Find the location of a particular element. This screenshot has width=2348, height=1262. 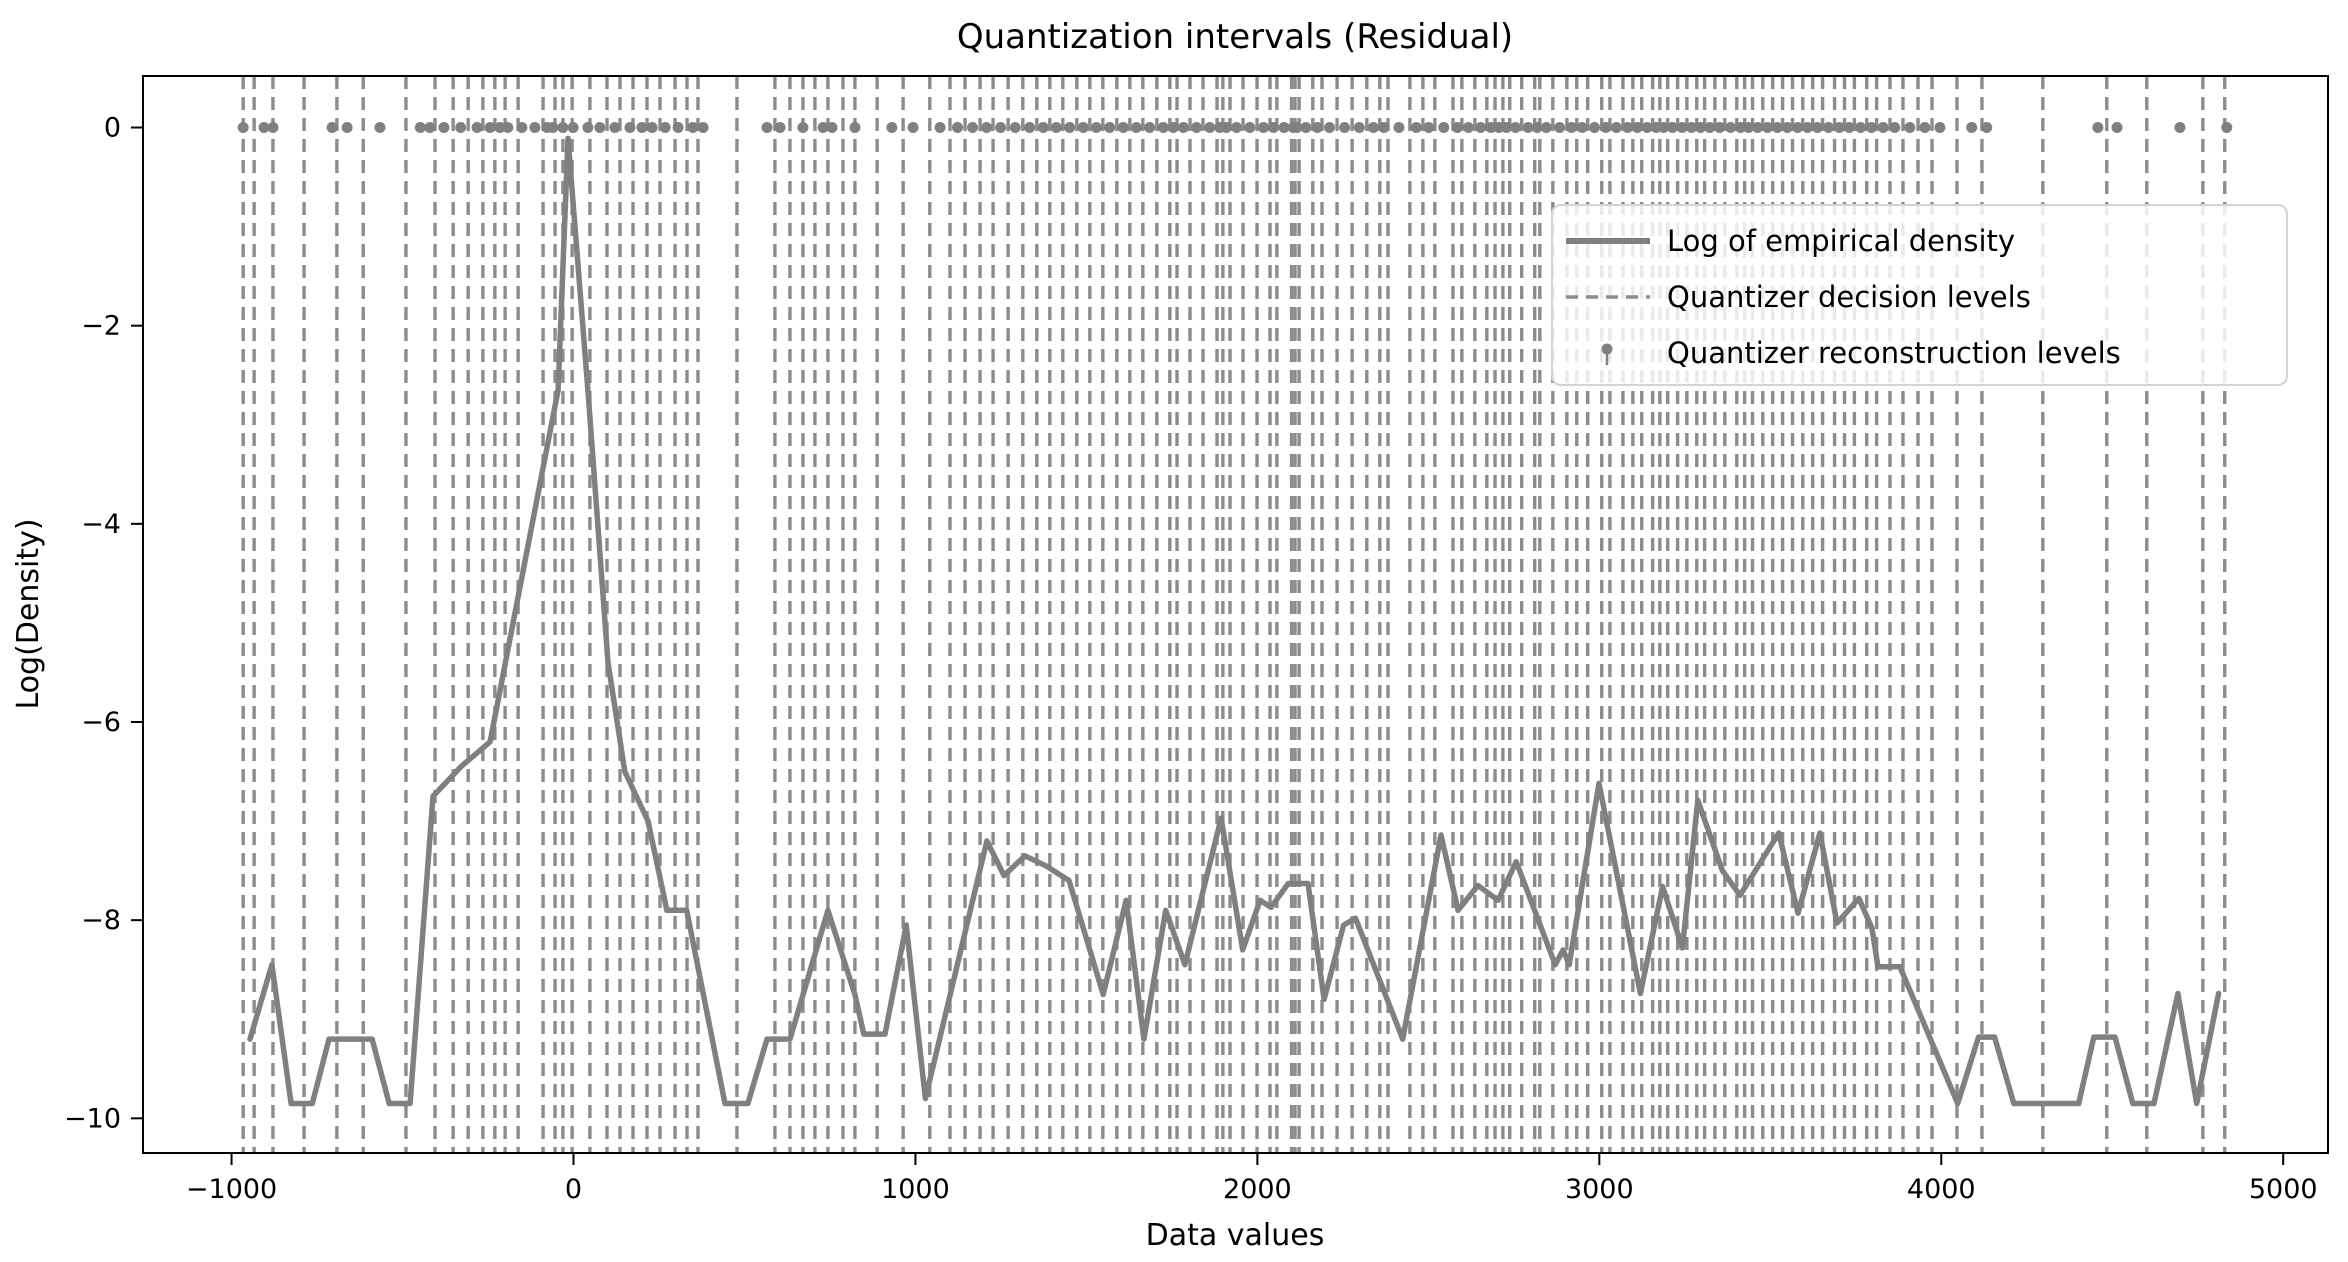

y-tick-label: −2 is located at coordinates (101, 326).